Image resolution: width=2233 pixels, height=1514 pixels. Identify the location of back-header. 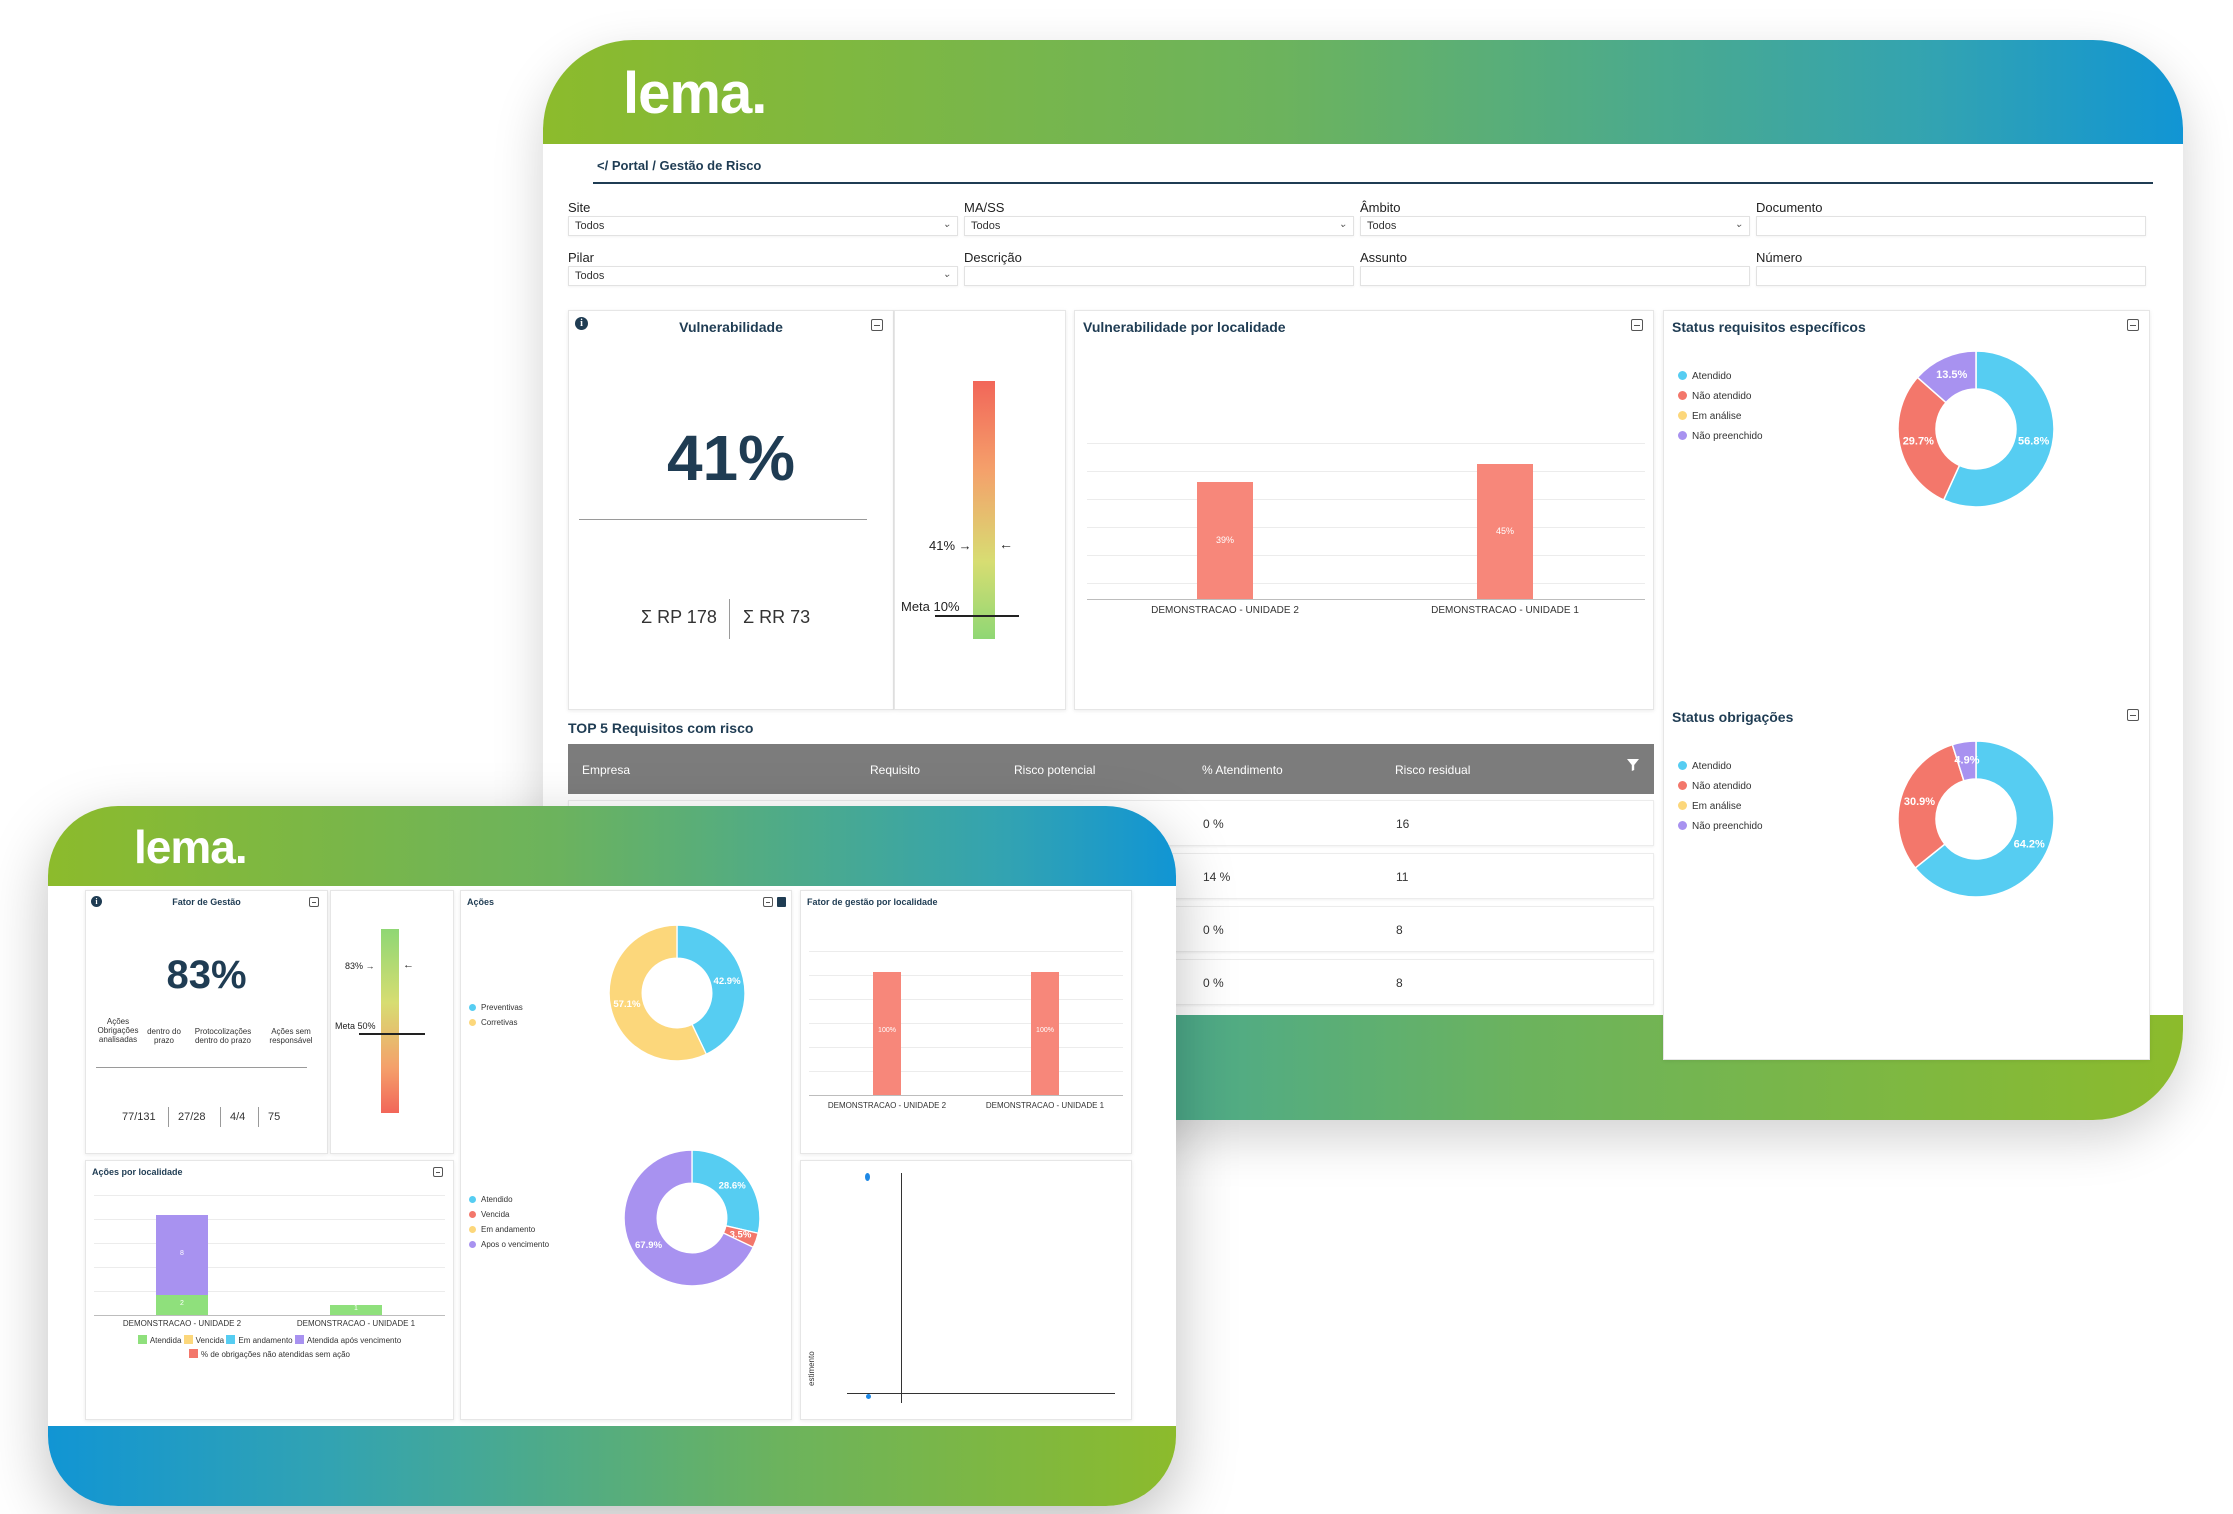
(1363, 92).